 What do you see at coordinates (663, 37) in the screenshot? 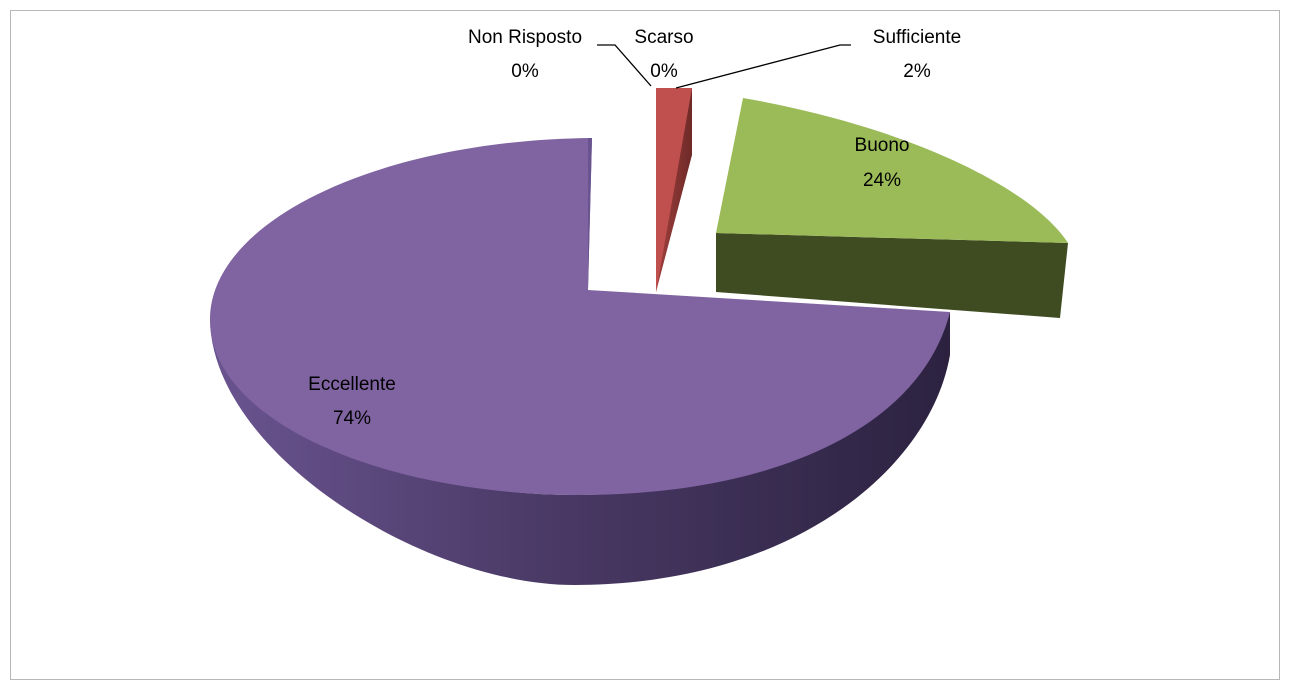
I see `label-scarso-name: Scarso` at bounding box center [663, 37].